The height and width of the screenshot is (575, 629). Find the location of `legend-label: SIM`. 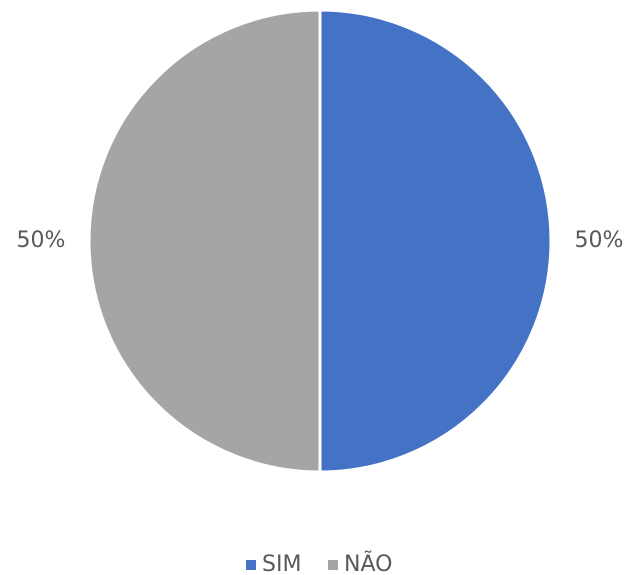

legend-label: SIM is located at coordinates (281, 563).